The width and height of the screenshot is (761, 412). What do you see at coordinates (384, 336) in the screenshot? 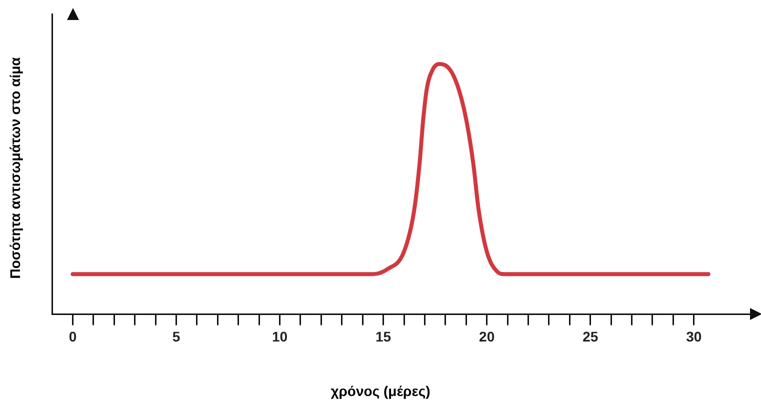
I see `x-tick-label: 15` at bounding box center [384, 336].